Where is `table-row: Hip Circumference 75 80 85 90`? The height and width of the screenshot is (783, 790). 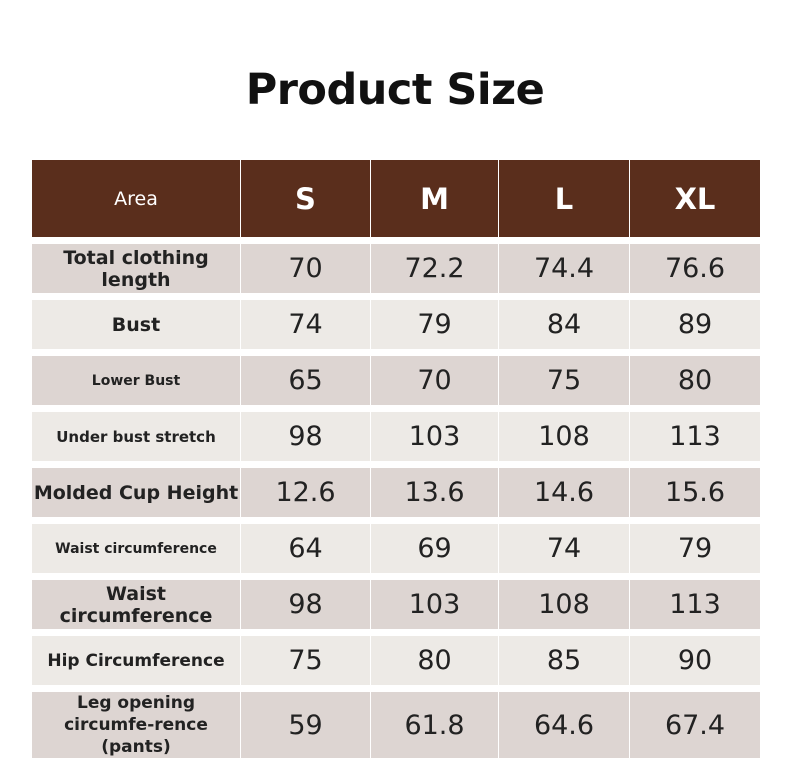
table-row: Hip Circumference 75 80 85 90 is located at coordinates (396, 660).